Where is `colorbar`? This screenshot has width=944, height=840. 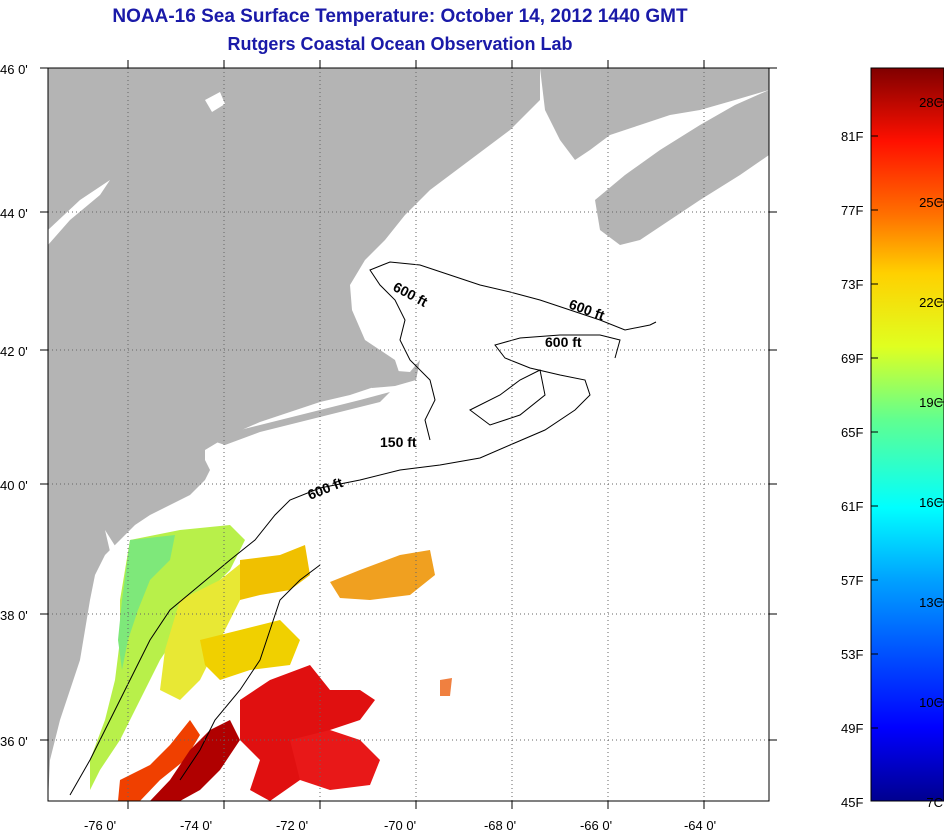 colorbar is located at coordinates (907, 434).